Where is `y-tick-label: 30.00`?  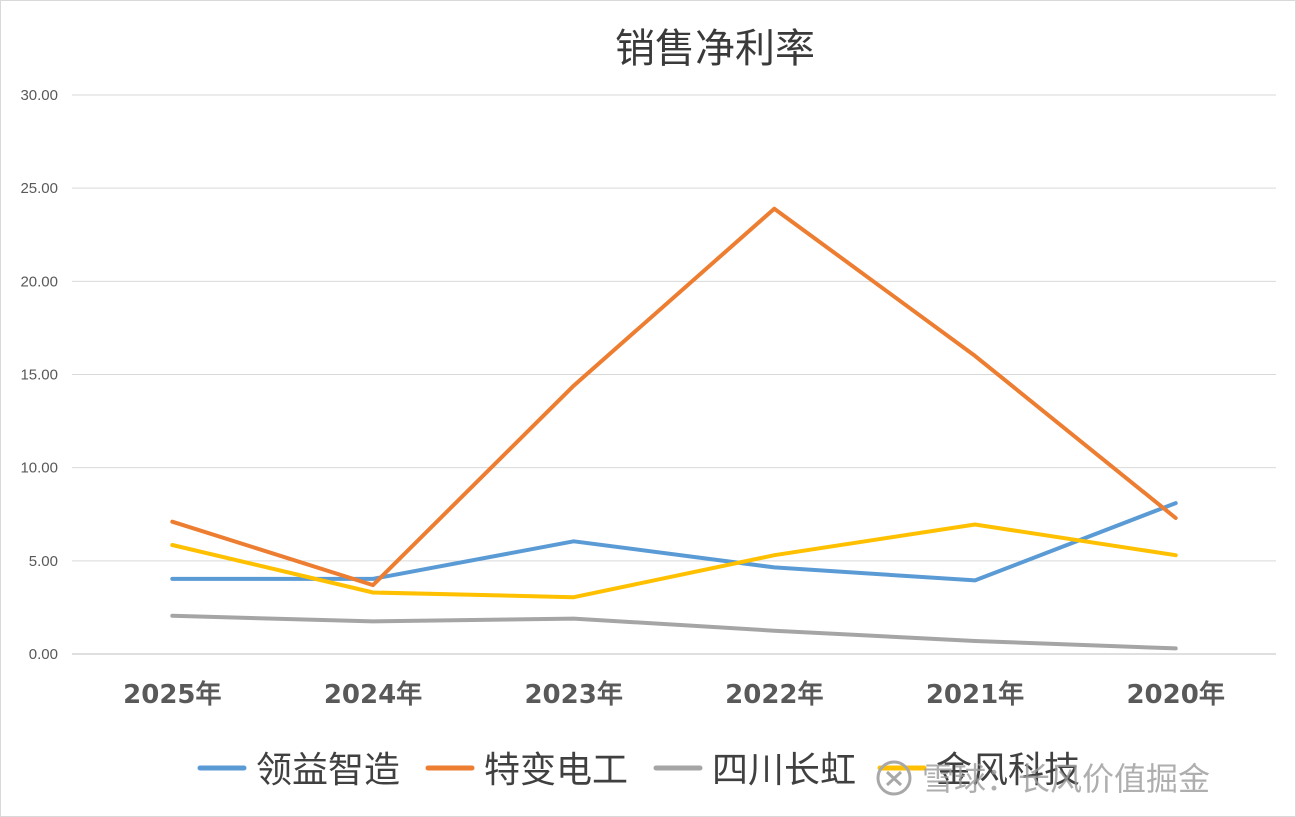
y-tick-label: 30.00 is located at coordinates (39, 95).